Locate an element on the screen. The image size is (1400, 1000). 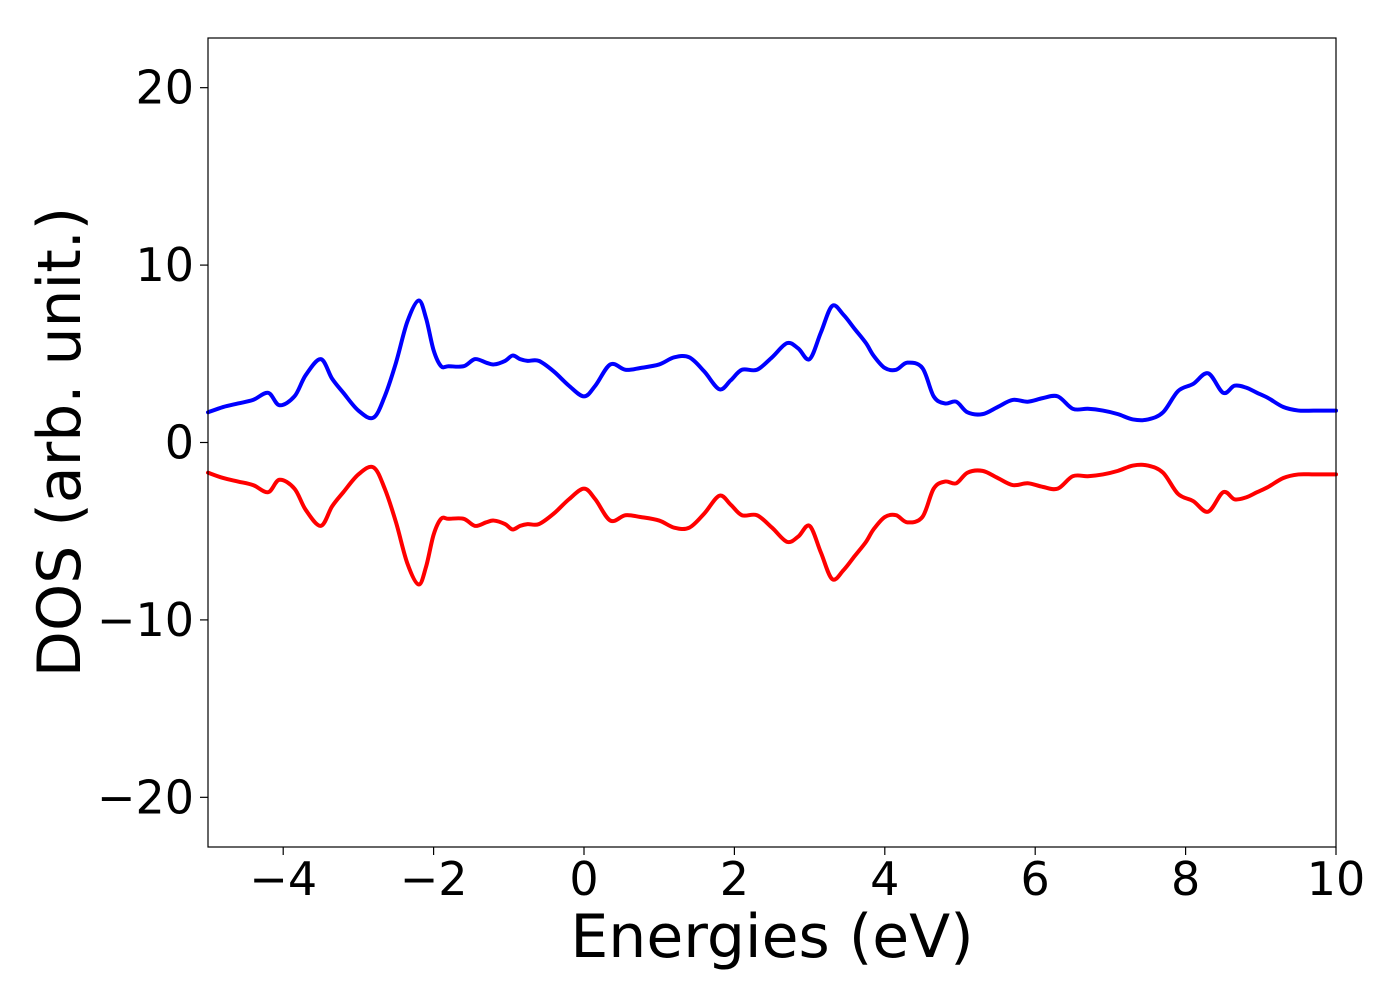
y-axis-ticks: −20 −10 0 10 20 is located at coordinates (152, 442).